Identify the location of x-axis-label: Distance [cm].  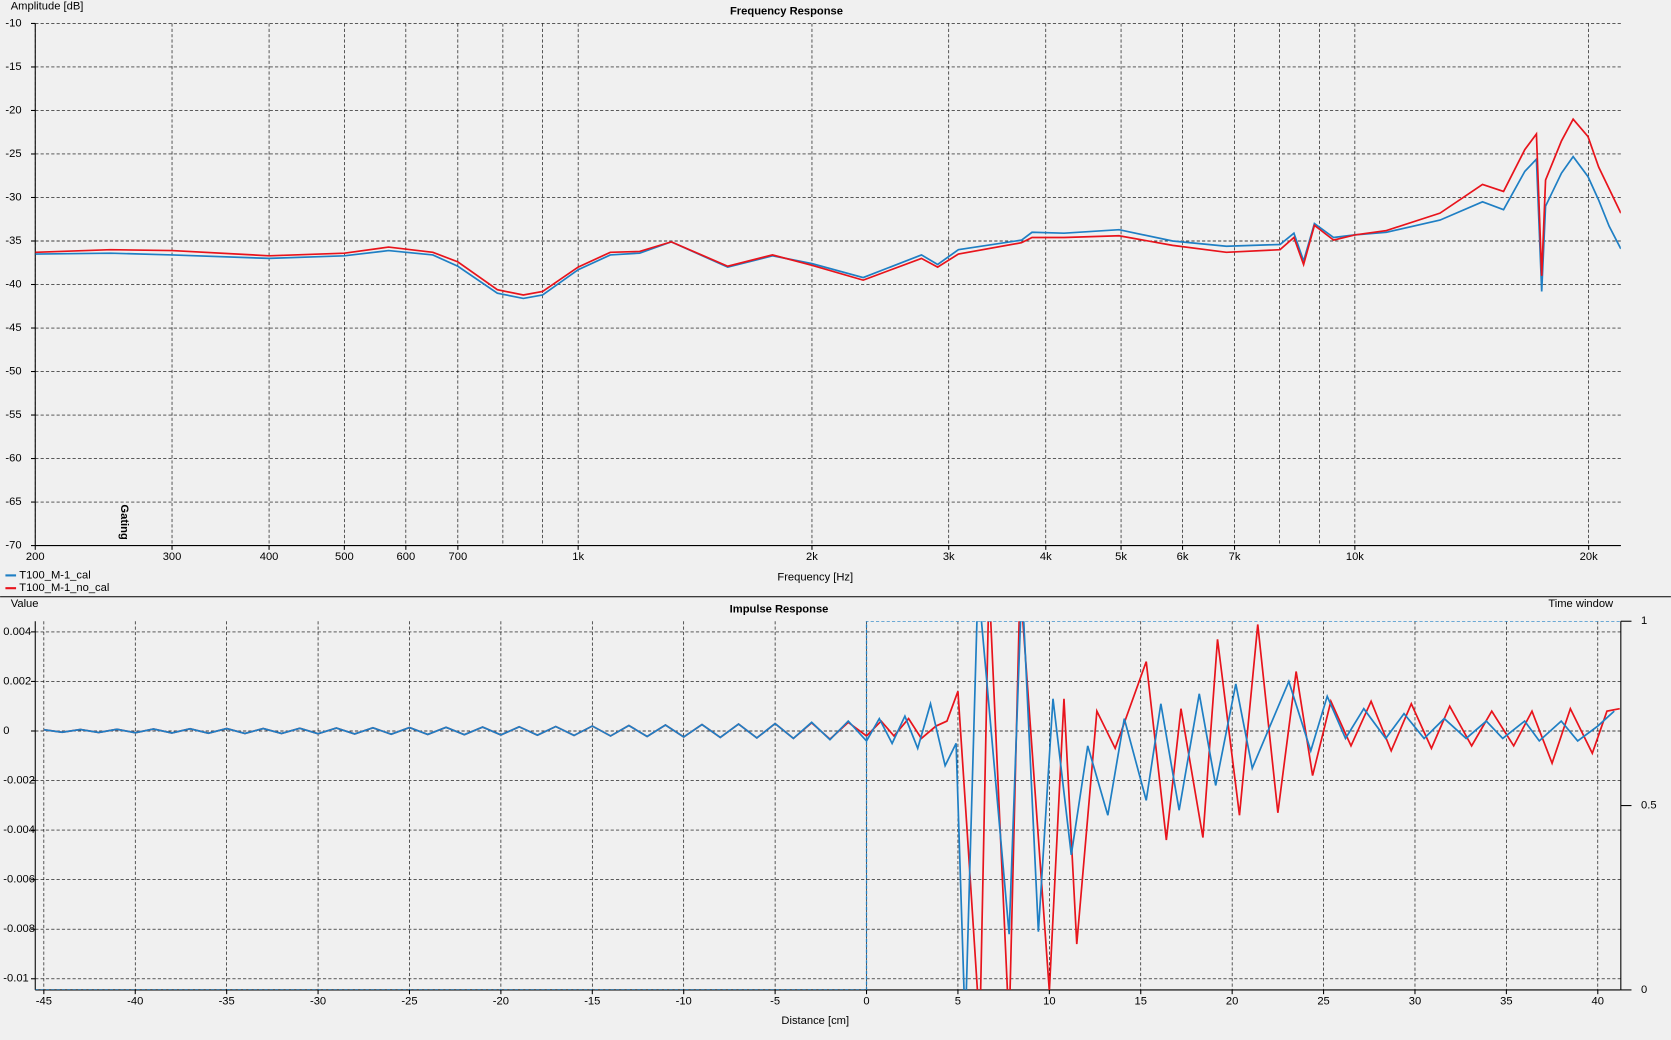
(815, 1021).